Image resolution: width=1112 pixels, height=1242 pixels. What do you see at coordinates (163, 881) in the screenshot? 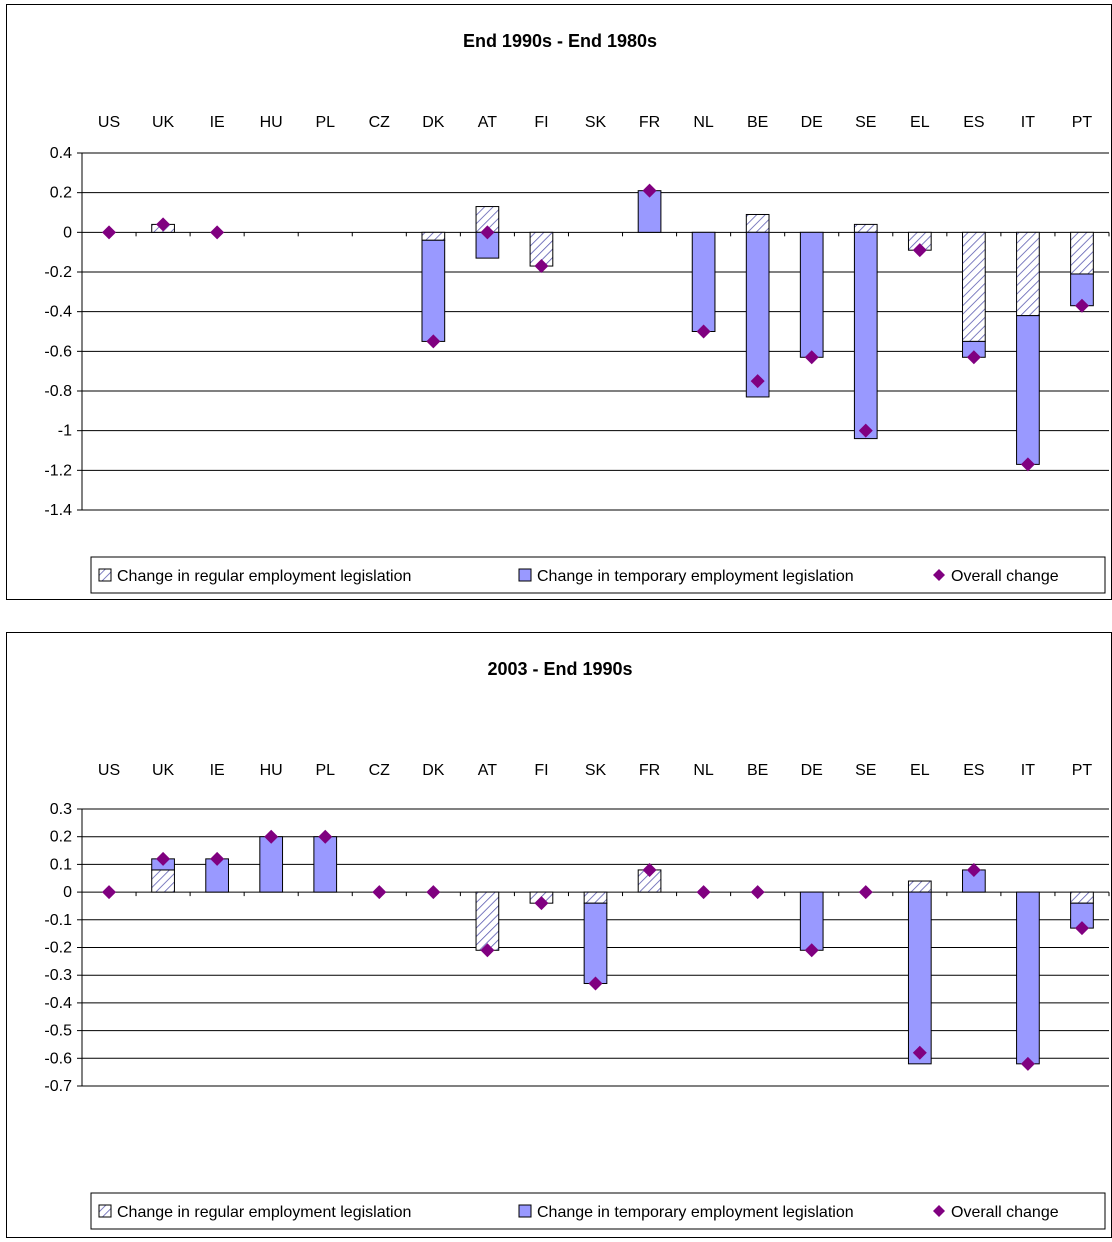
I see `bar-regular-uk` at bounding box center [163, 881].